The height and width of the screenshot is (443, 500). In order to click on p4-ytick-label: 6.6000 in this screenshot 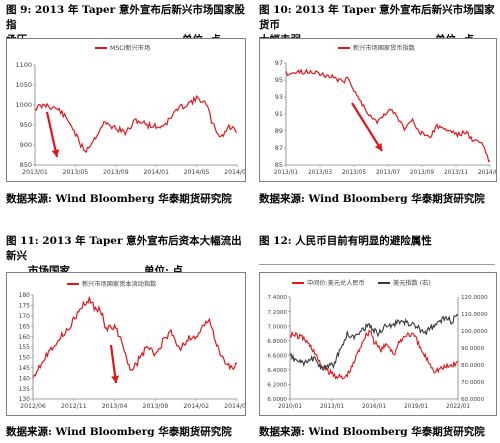, I will do `click(277, 356)`.